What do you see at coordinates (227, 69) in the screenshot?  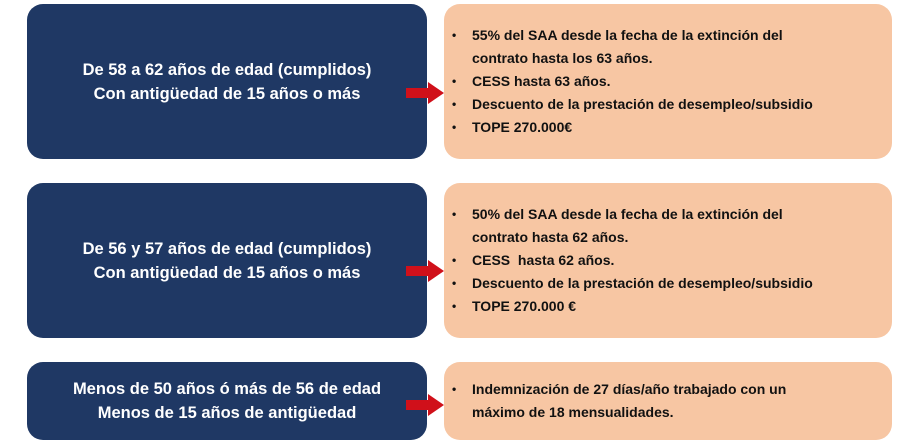 I see `condition-line: De 58 a 62 años de edad (cumplidos)` at bounding box center [227, 69].